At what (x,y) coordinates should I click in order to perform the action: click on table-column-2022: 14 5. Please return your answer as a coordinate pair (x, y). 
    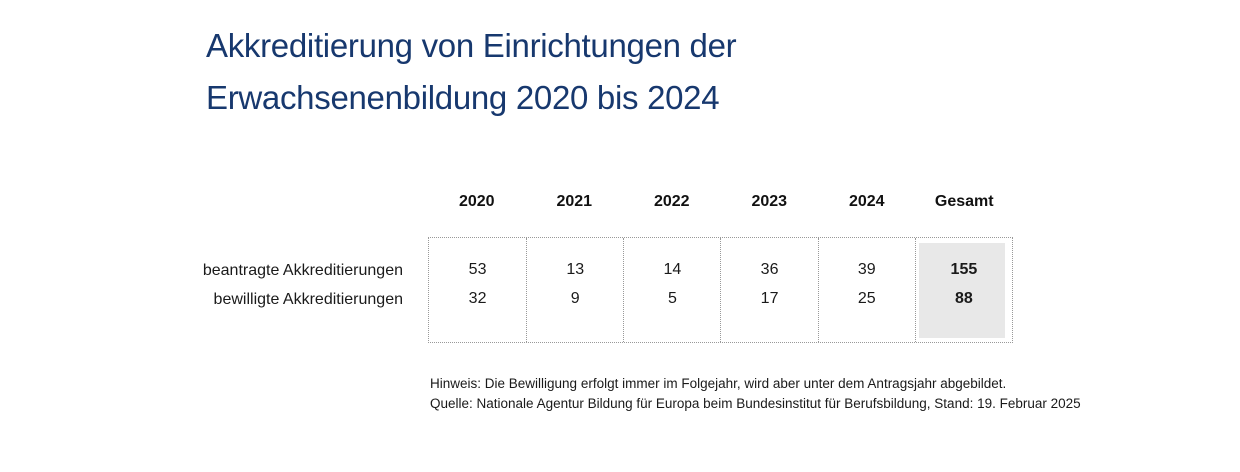
    Looking at the image, I should click on (671, 290).